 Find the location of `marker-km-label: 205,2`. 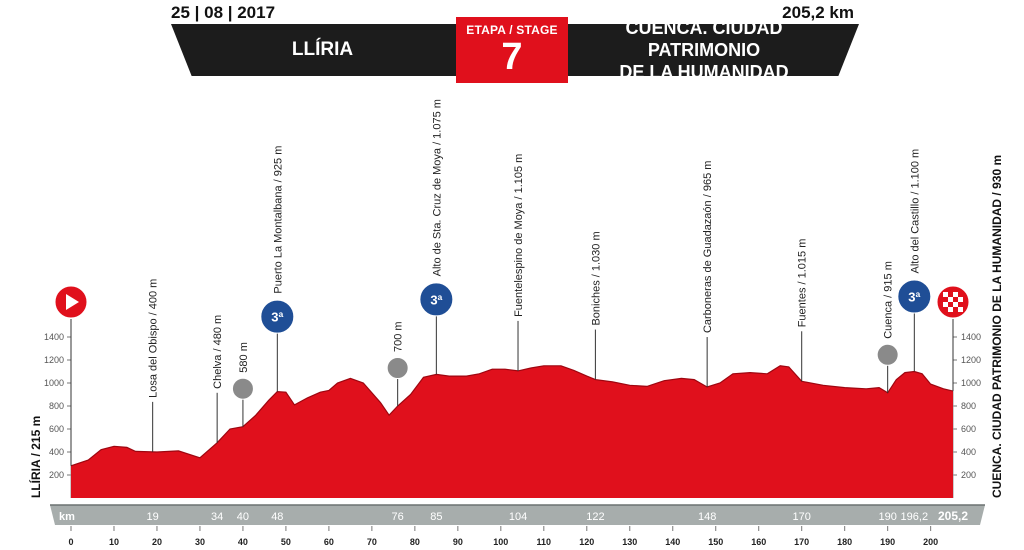

marker-km-label: 205,2 is located at coordinates (953, 516).